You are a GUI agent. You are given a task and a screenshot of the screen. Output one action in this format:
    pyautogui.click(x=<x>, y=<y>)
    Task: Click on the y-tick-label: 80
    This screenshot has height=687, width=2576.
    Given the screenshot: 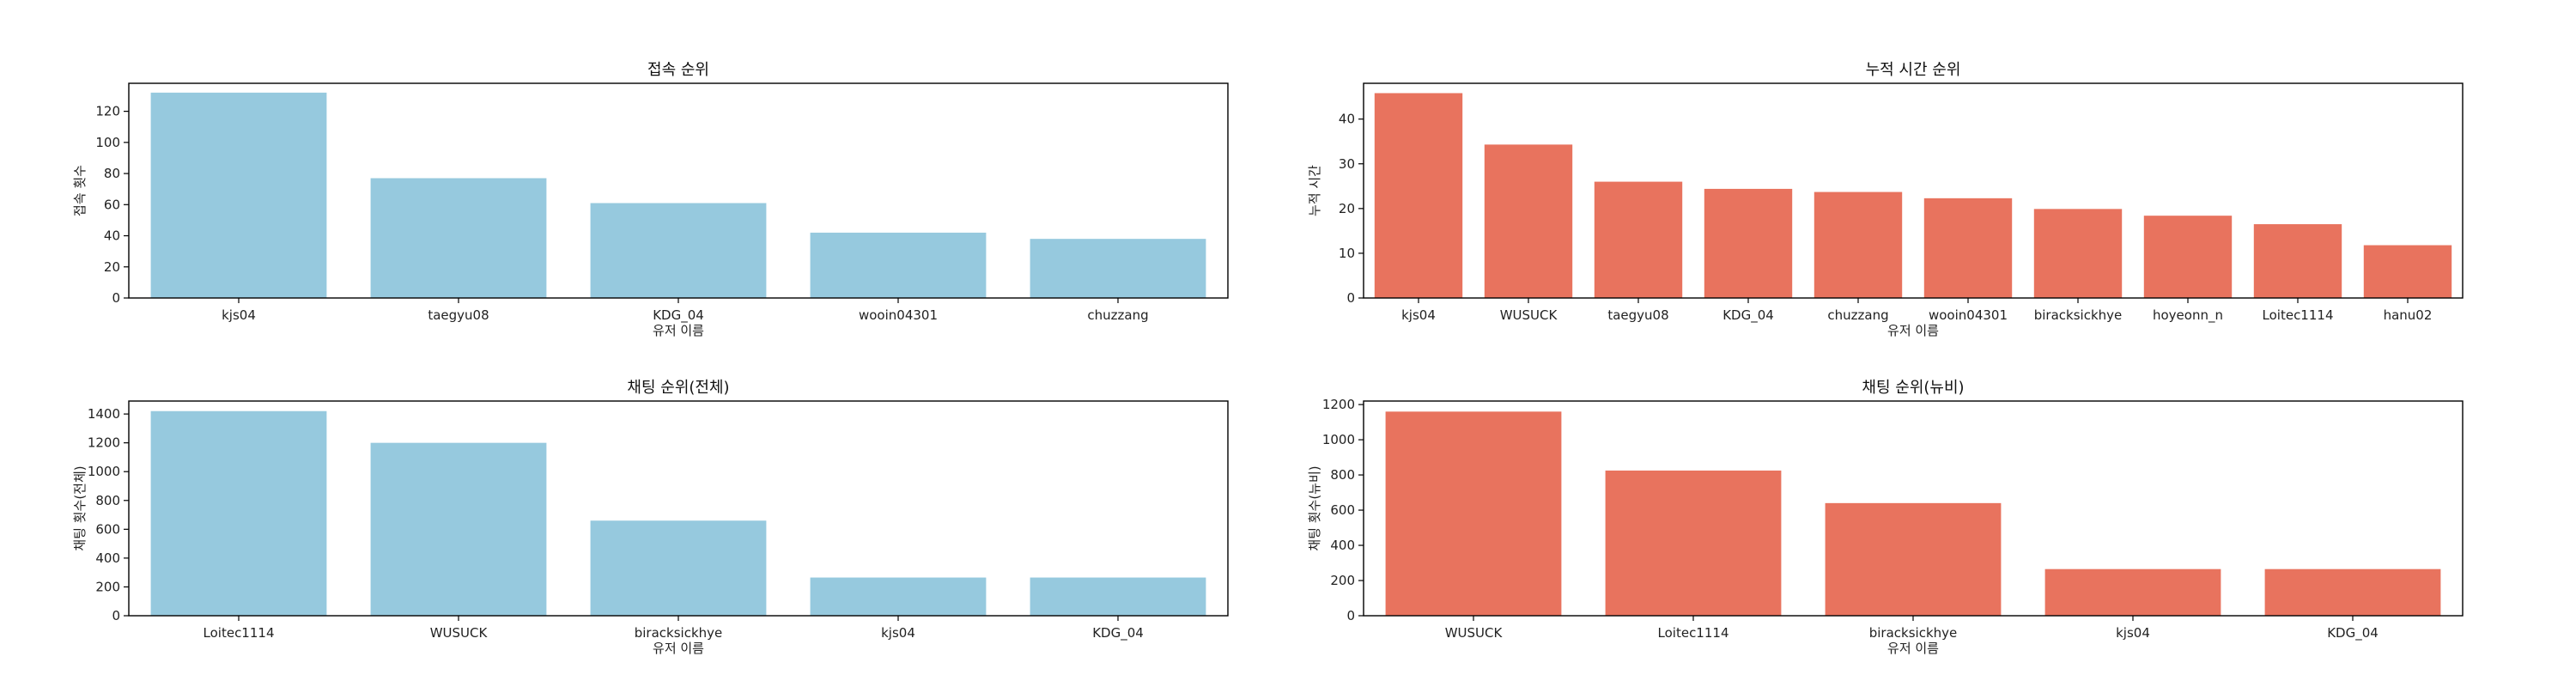 What is the action you would take?
    pyautogui.click(x=112, y=173)
    